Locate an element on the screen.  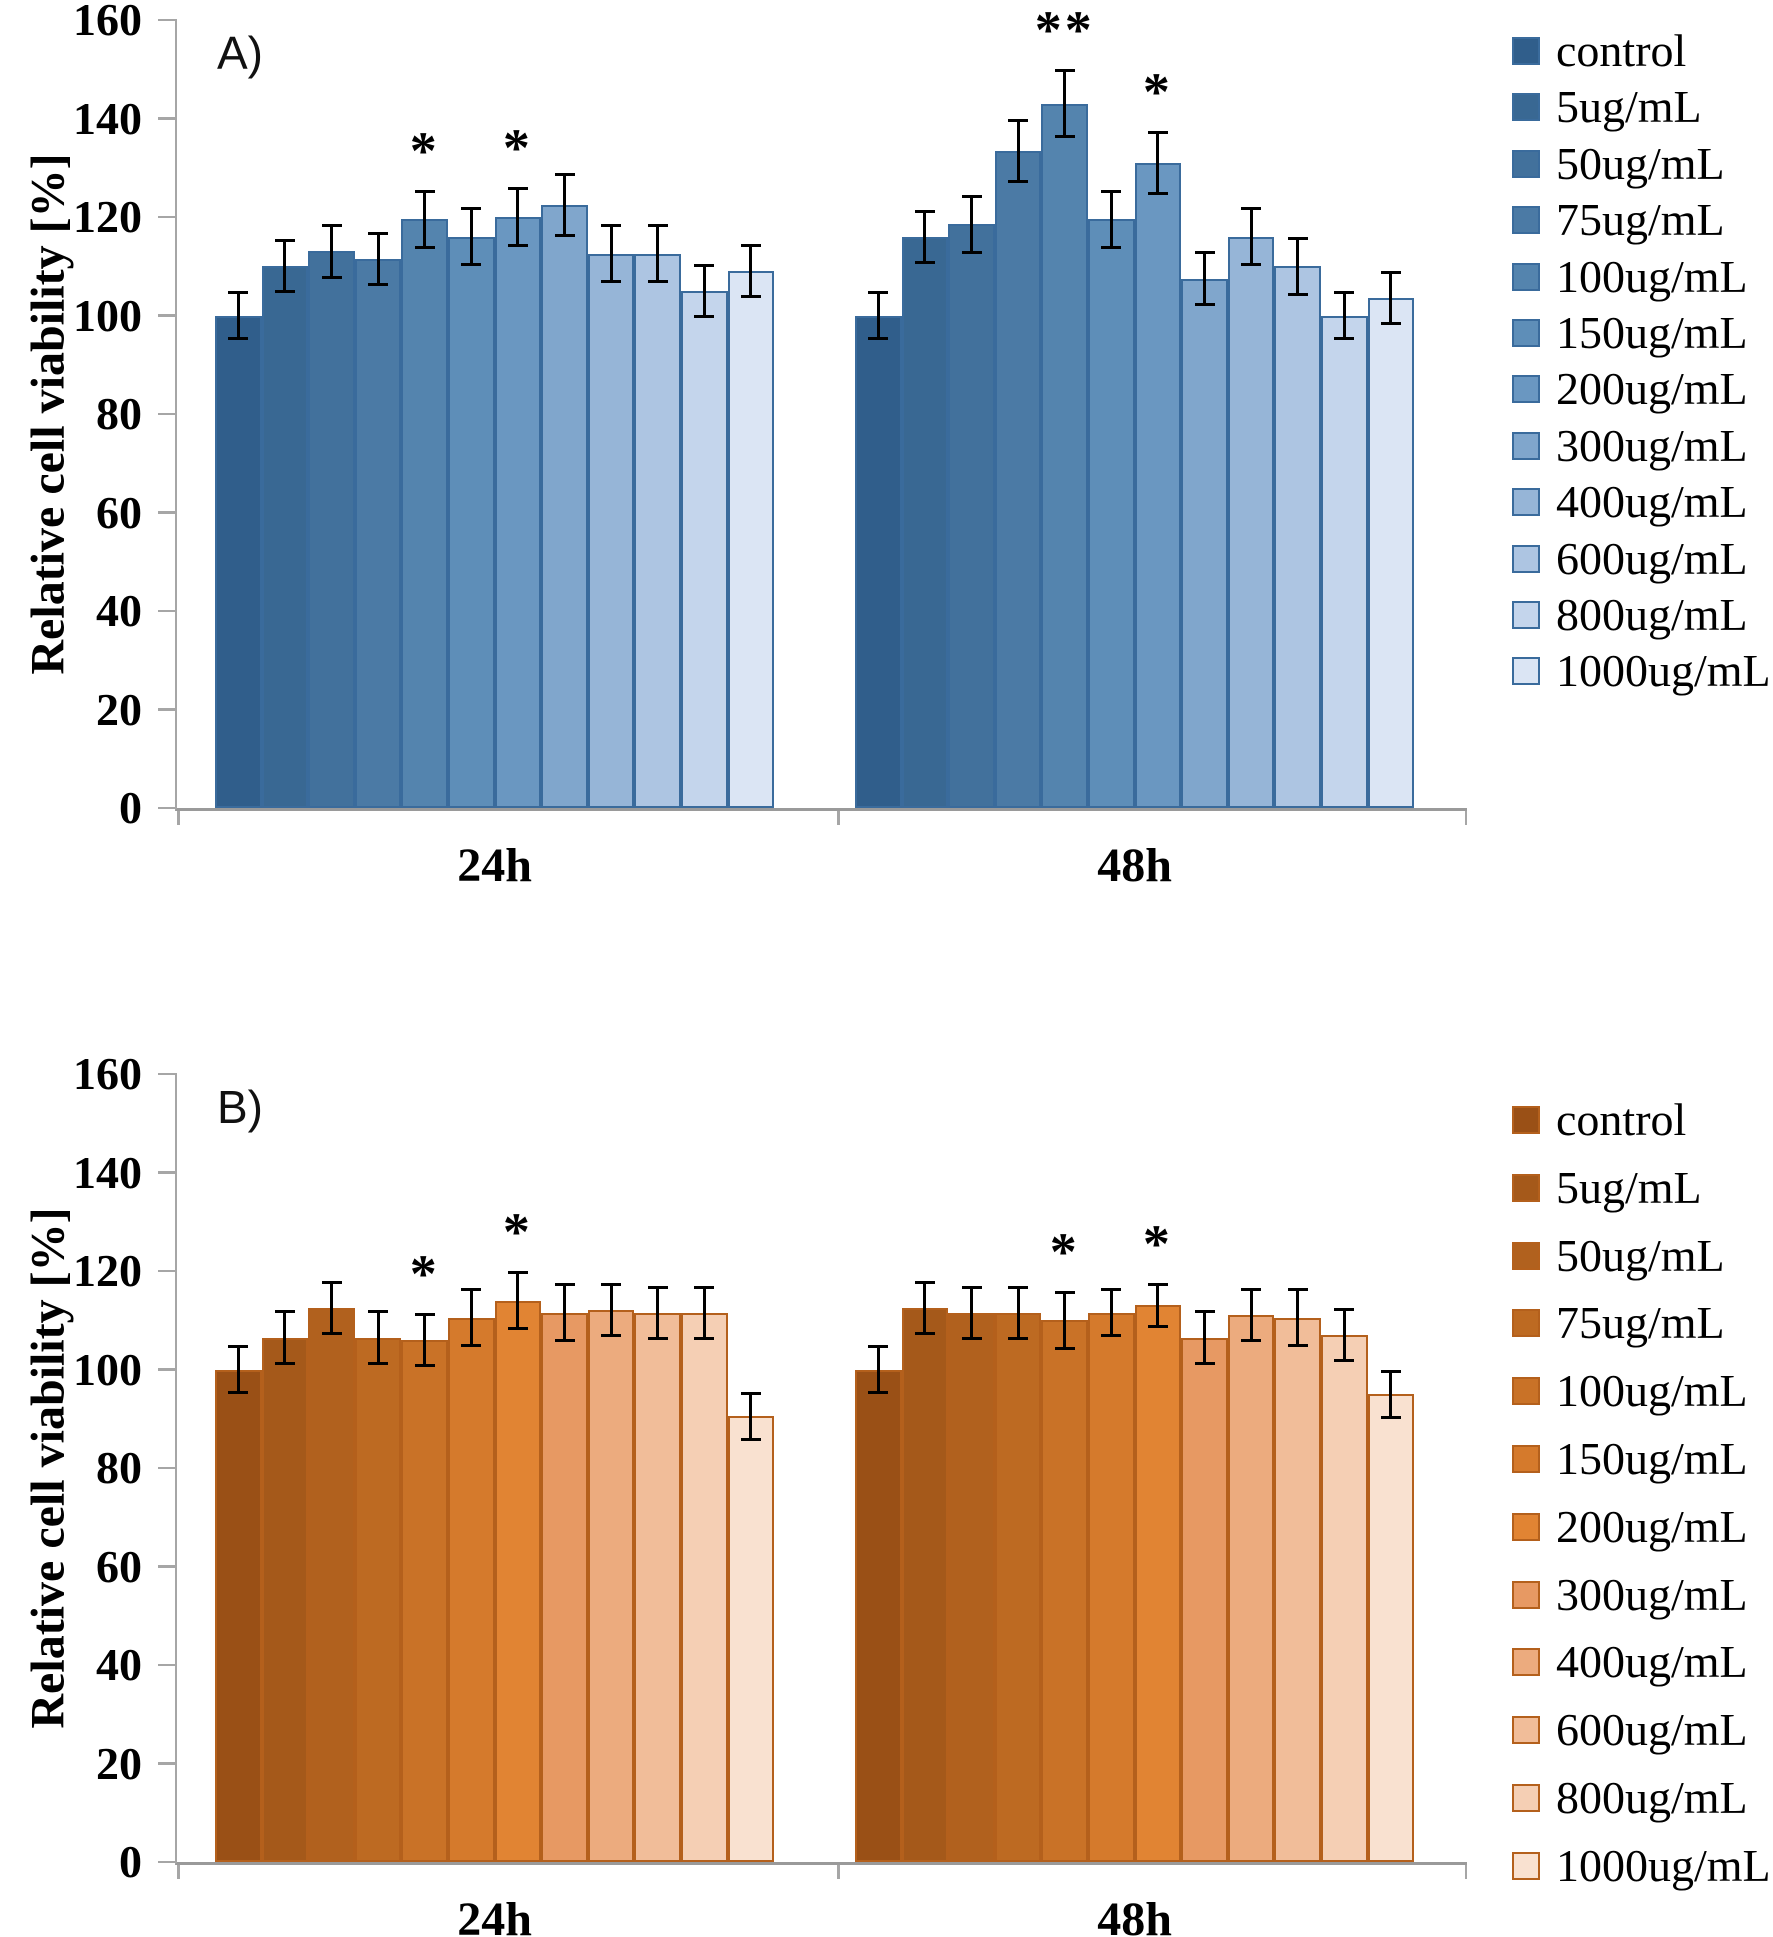
bar-75ug/mL-48h is located at coordinates (1018, 1587).